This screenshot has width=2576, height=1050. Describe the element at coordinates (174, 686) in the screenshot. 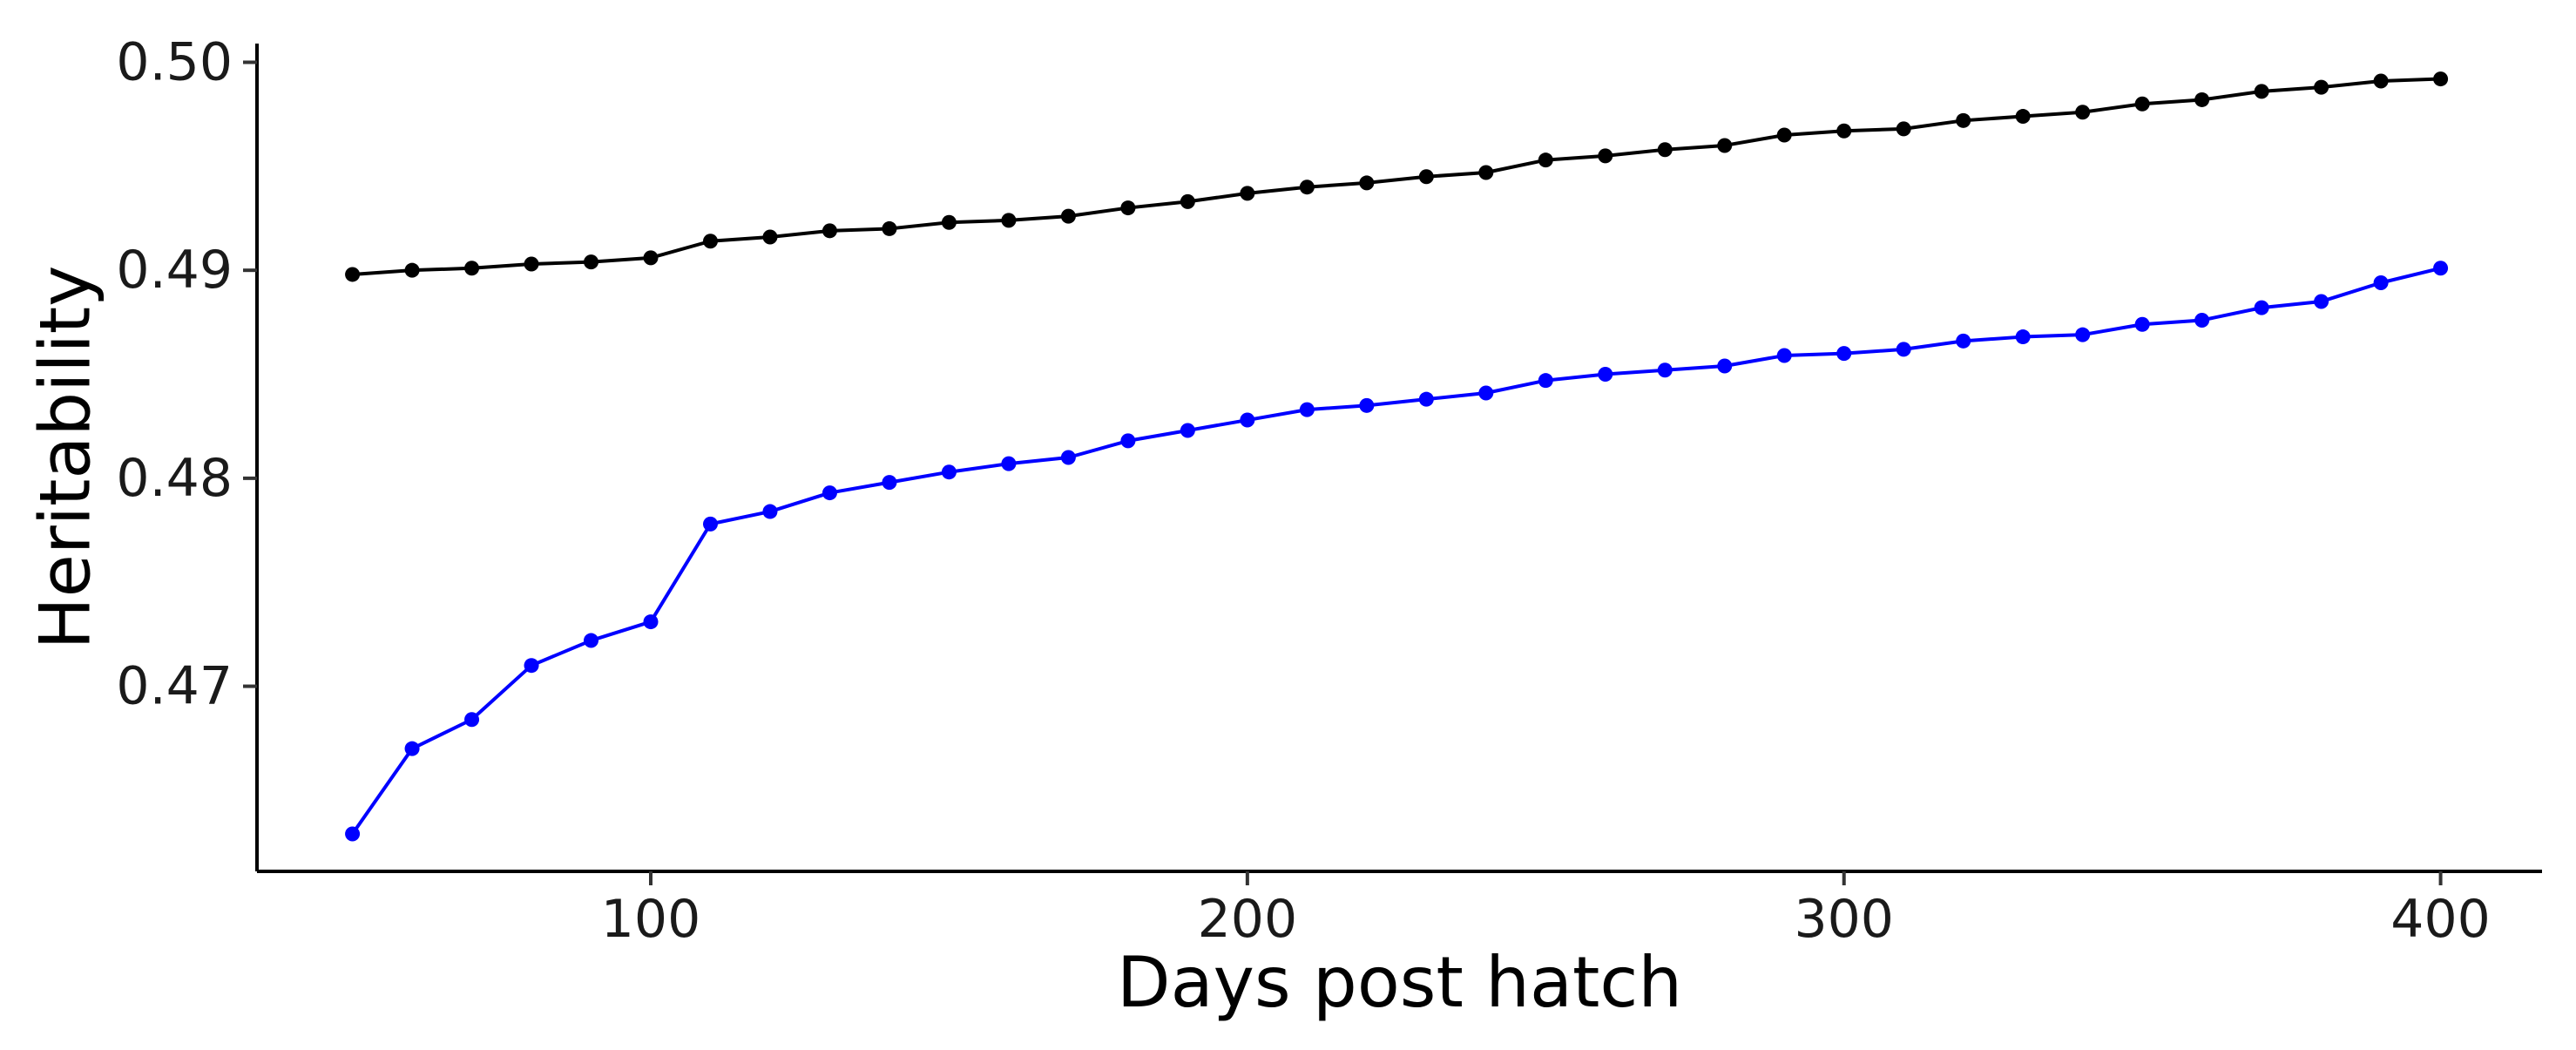

I see `y-tick-label: 0.47` at that location.